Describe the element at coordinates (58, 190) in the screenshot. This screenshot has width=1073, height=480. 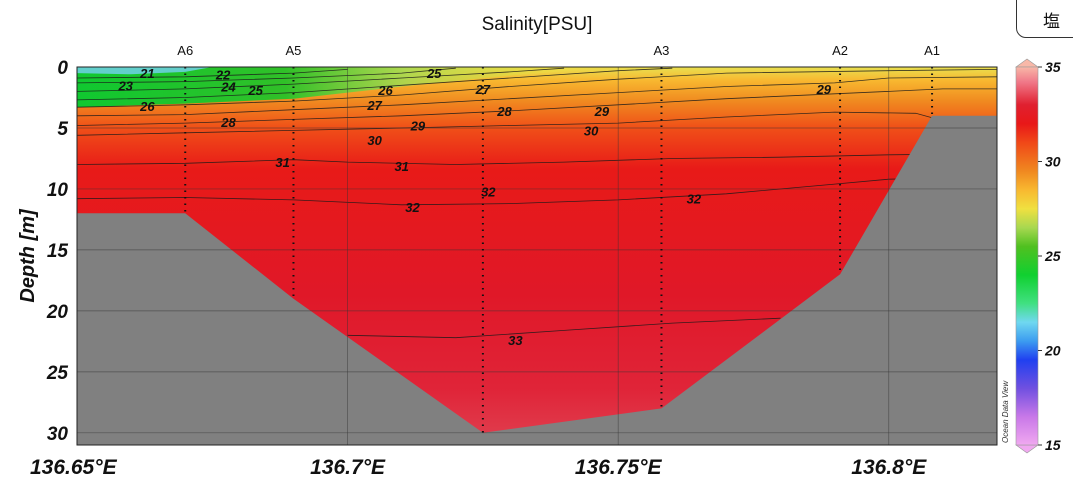
I see `y-tick-label: 10` at that location.